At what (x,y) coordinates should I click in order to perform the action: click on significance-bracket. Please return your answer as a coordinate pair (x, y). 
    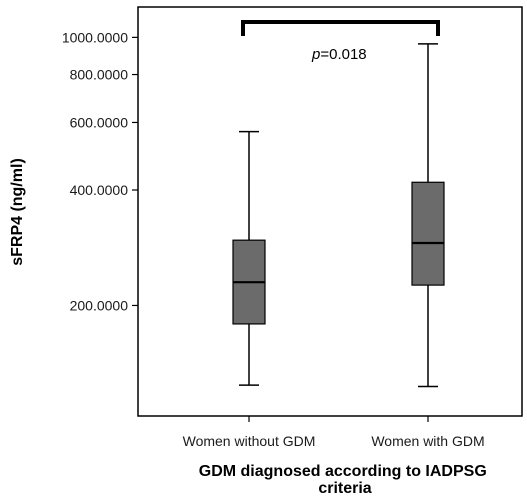
    Looking at the image, I should click on (340, 28).